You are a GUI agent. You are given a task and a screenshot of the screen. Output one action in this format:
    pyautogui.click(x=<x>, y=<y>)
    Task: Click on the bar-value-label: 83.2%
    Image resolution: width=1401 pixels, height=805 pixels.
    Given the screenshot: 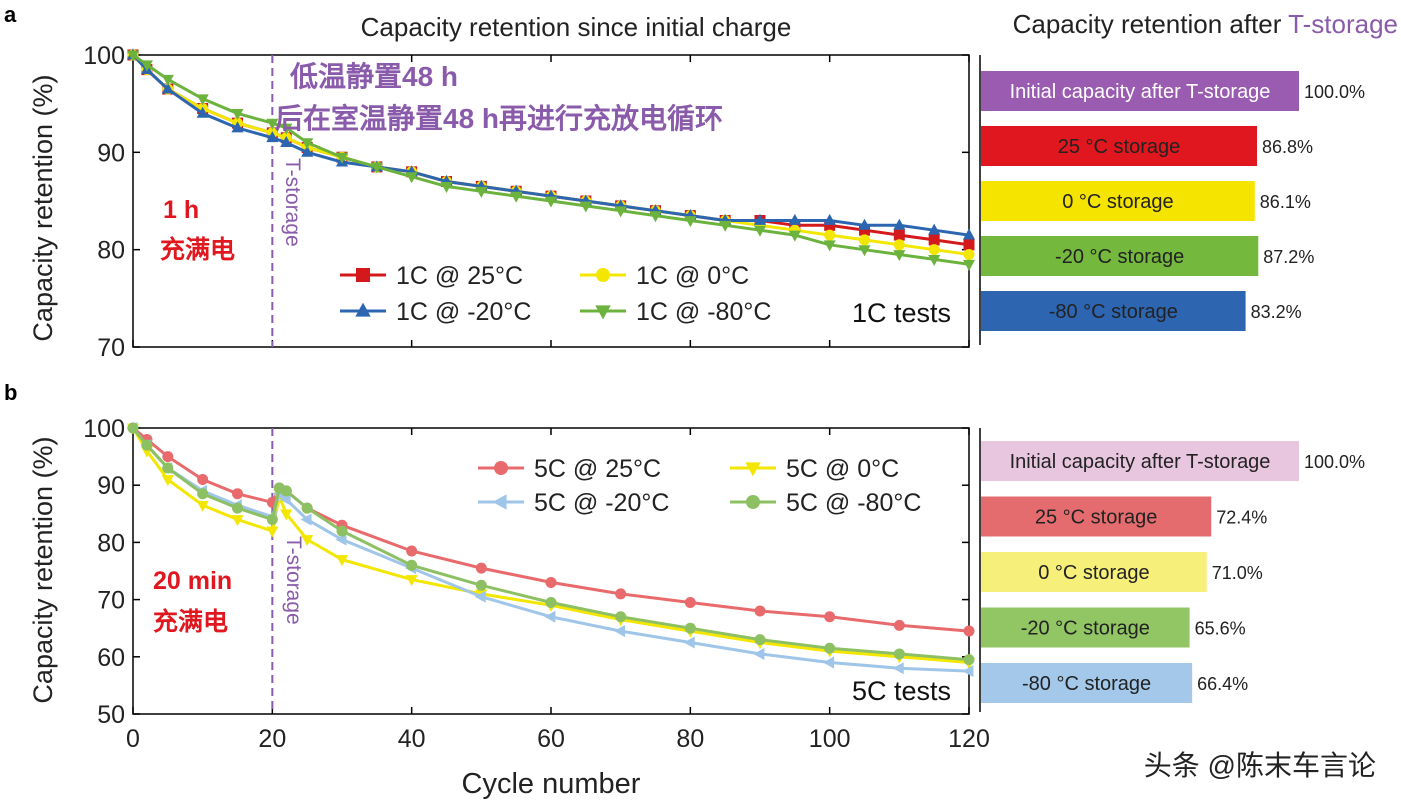 What is the action you would take?
    pyautogui.click(x=1276, y=312)
    